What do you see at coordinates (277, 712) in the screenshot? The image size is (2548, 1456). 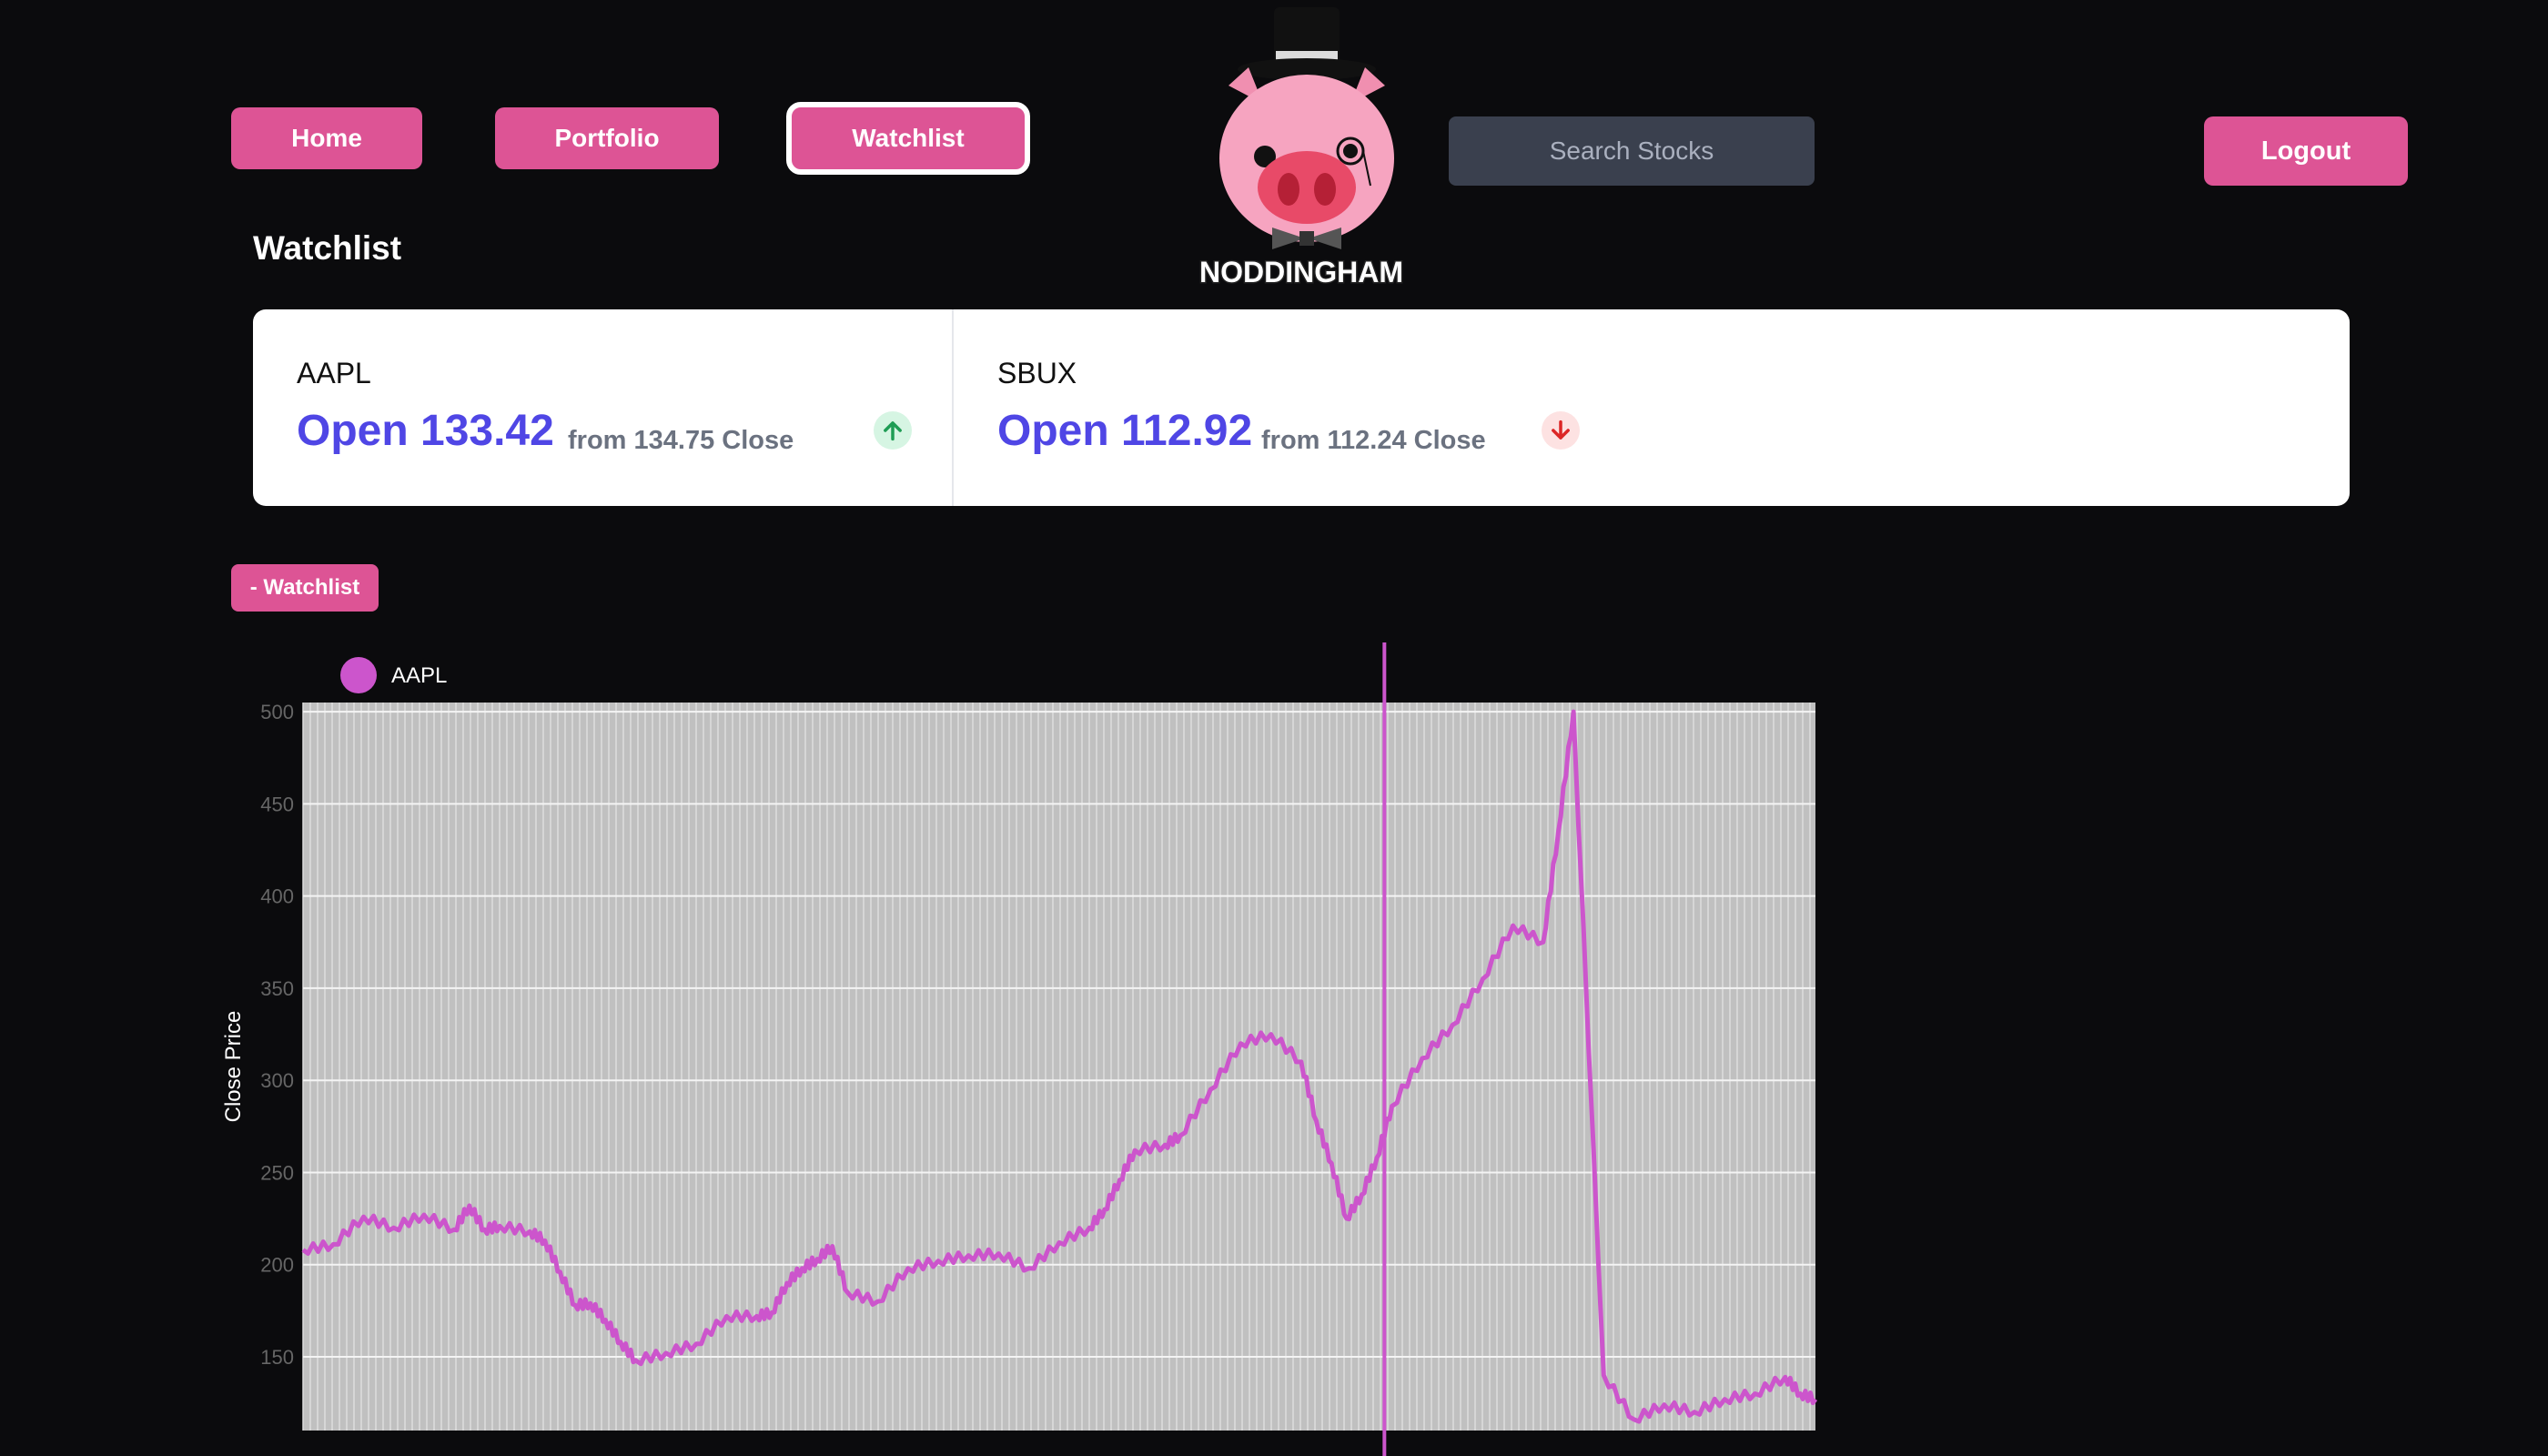 I see `y-tick-label: 500` at bounding box center [277, 712].